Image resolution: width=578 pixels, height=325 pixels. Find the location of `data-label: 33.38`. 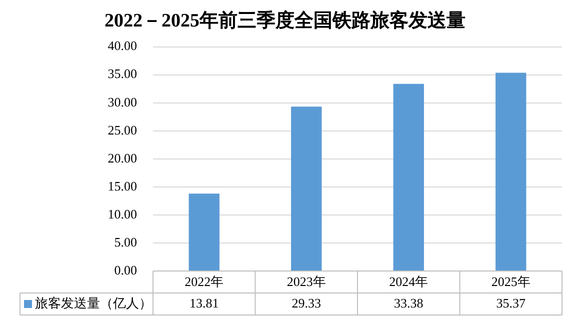

data-label: 33.38 is located at coordinates (409, 302).